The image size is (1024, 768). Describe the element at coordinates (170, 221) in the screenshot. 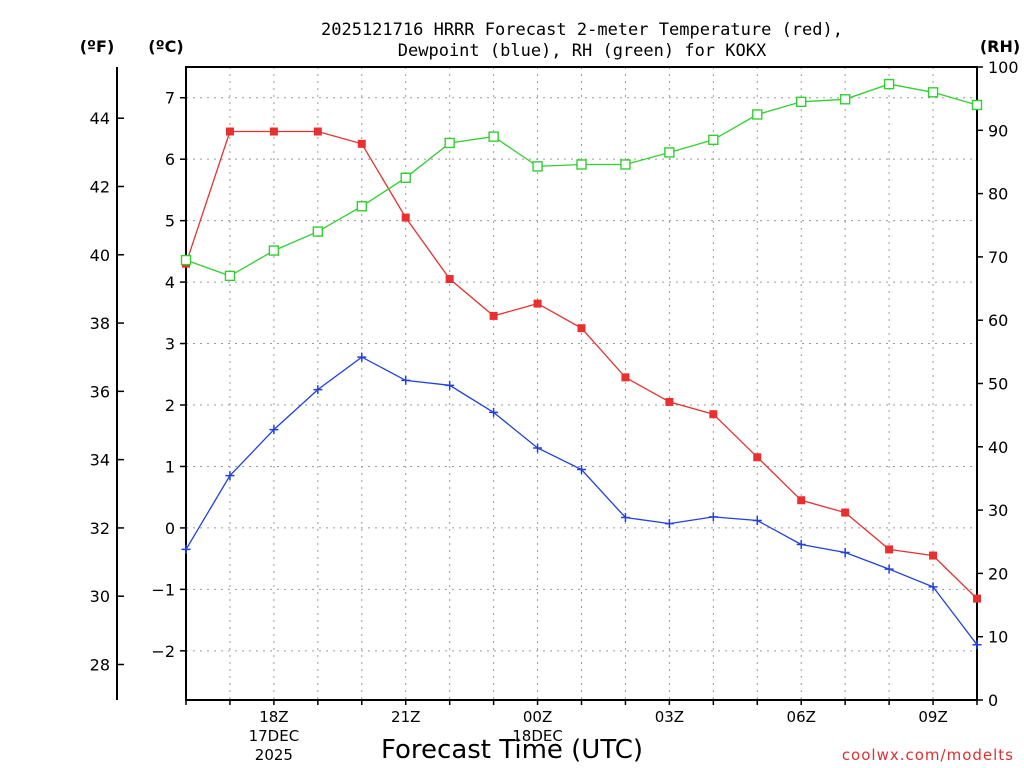

I see `celsius-tick-label: 5` at that location.